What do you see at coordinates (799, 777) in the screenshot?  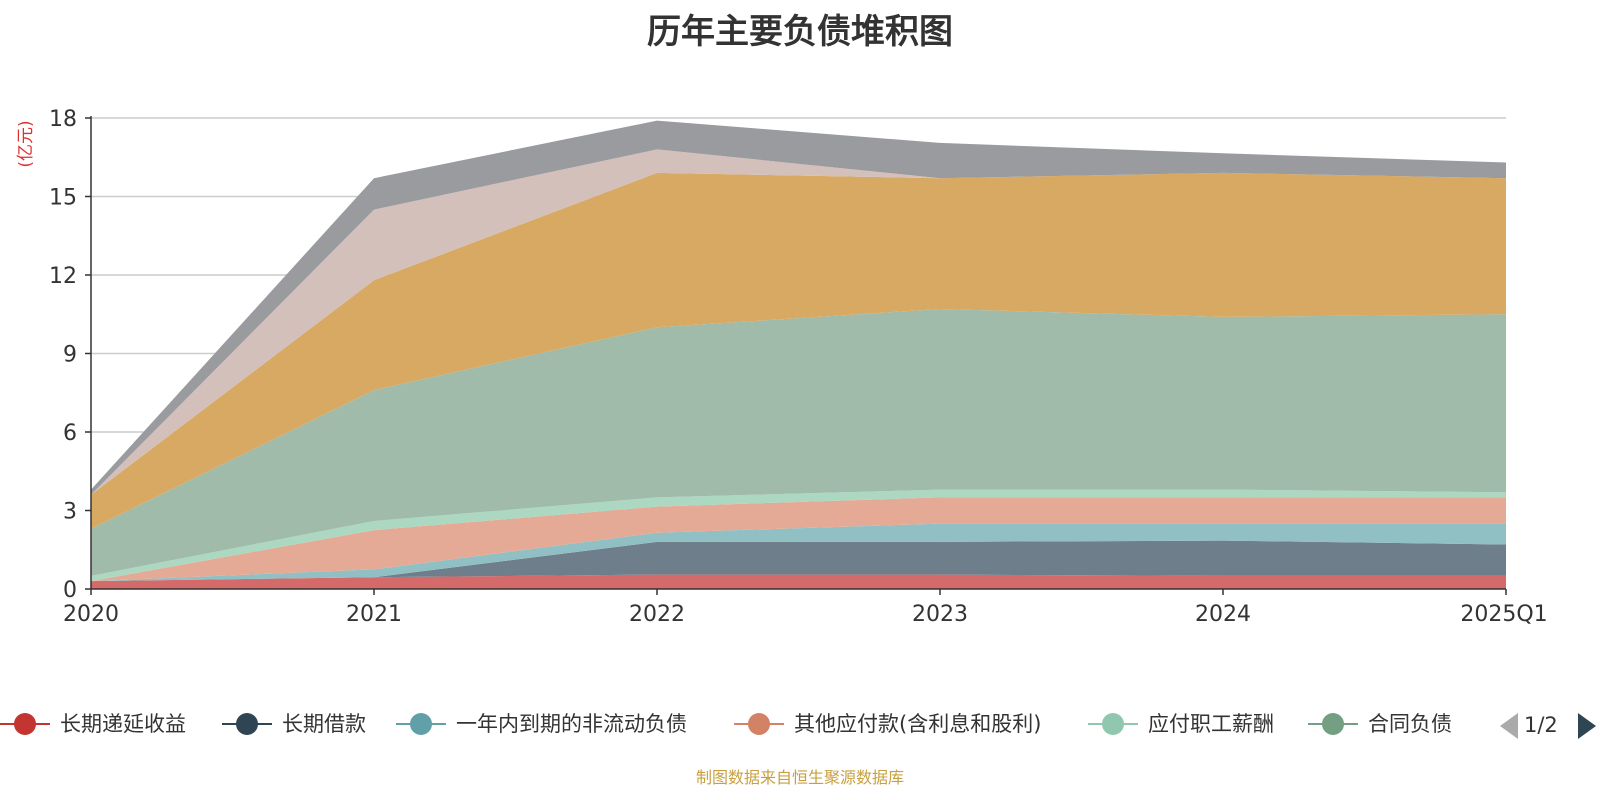 I see `source-note: 制图数据来自恒生聚源数据库` at bounding box center [799, 777].